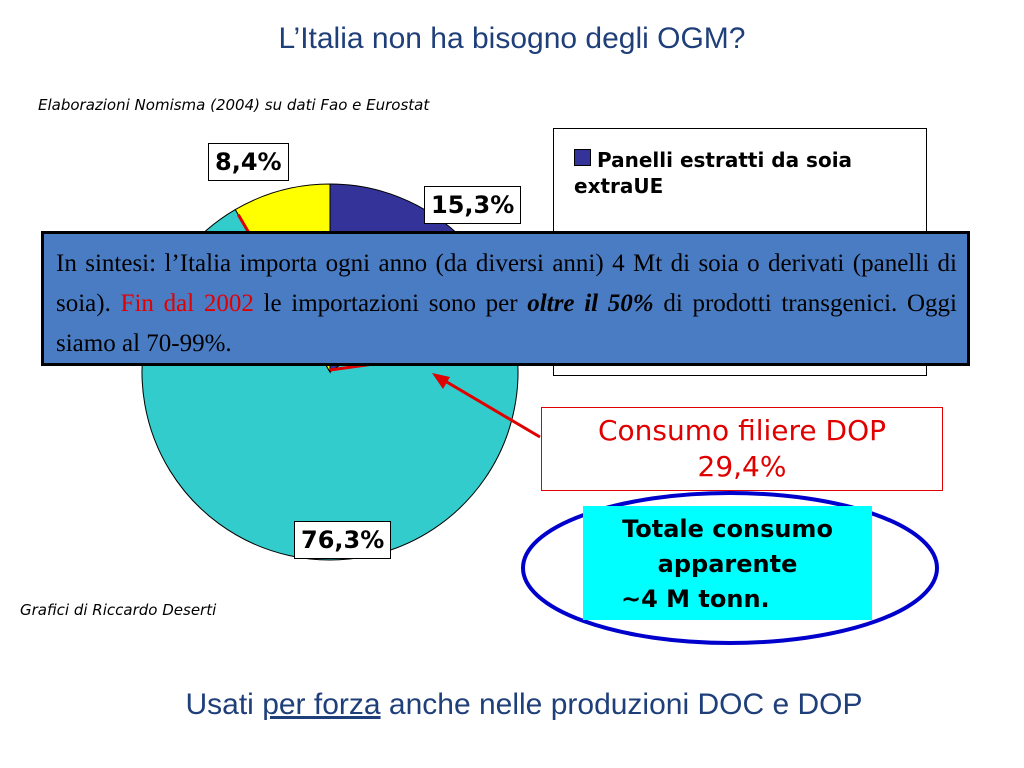  I want to click on summary-bold: oltre il 50%, so click(590, 303).